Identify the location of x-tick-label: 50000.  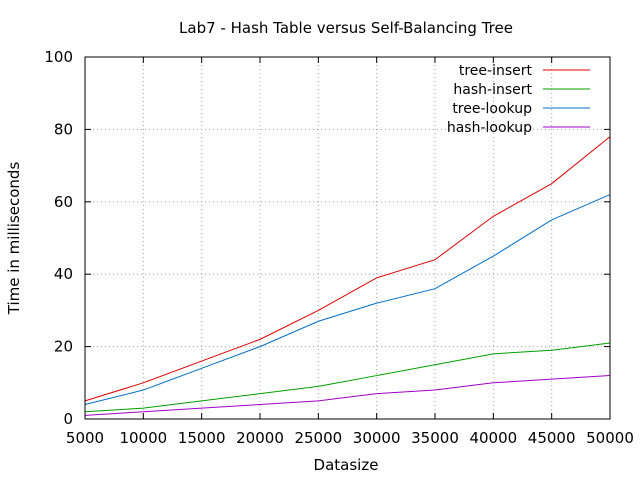
(610, 438).